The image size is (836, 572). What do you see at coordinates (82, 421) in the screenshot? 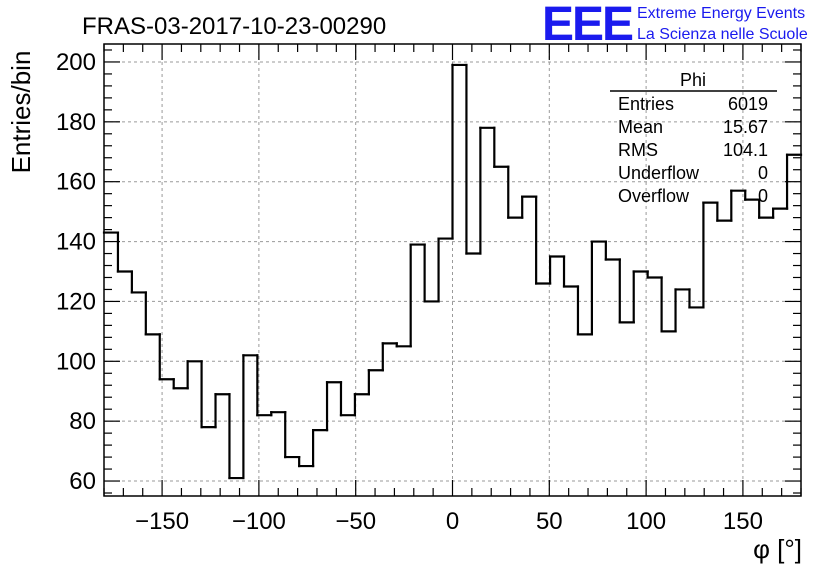
I see `y-tick-label: 80` at bounding box center [82, 421].